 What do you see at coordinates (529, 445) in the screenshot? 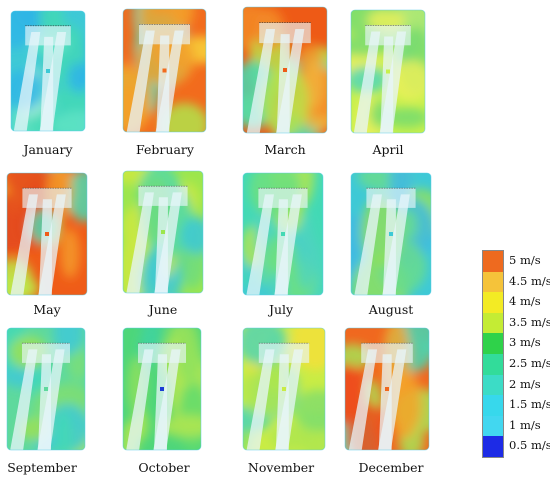
I see `legend-label: 0.5 m/s` at bounding box center [529, 445].